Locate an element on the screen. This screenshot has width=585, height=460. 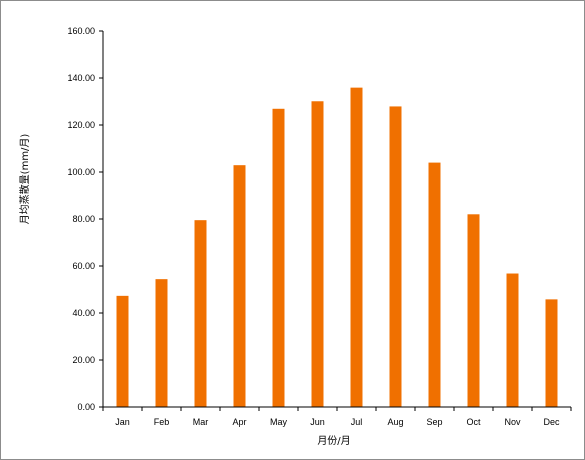
bar-dec is located at coordinates (551, 353).